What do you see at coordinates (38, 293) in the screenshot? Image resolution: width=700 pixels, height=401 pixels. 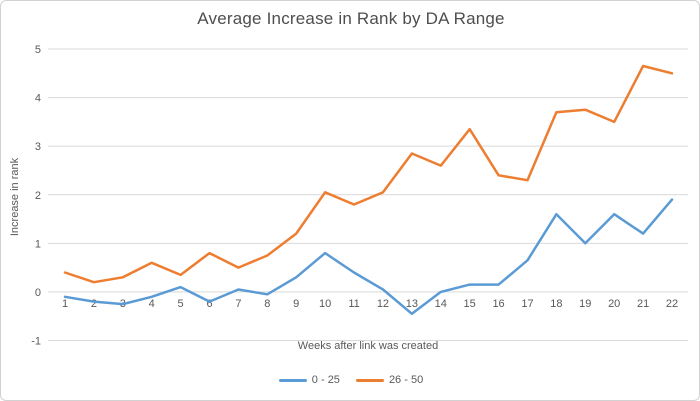 I see `y-tick-label: 0` at bounding box center [38, 293].